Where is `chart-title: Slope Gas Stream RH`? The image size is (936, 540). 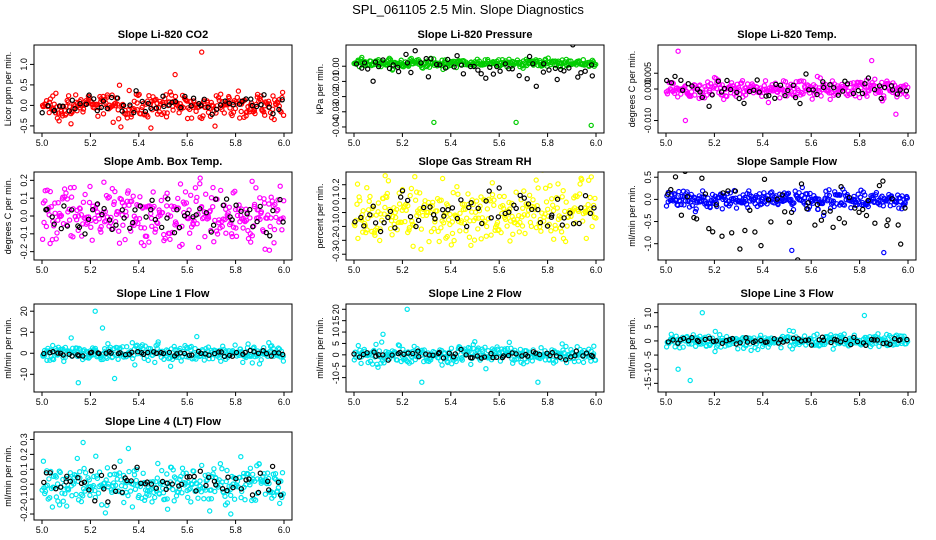
chart-title: Slope Gas Stream RH is located at coordinates (474, 162).